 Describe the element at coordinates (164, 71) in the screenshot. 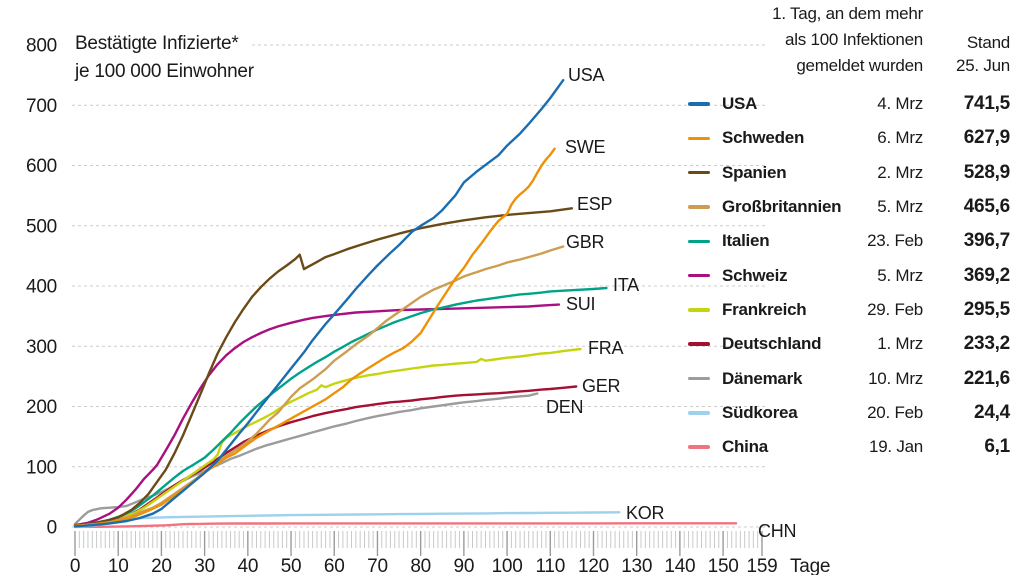

I see `chart-title-line2: je 100 000 Einwohner` at that location.